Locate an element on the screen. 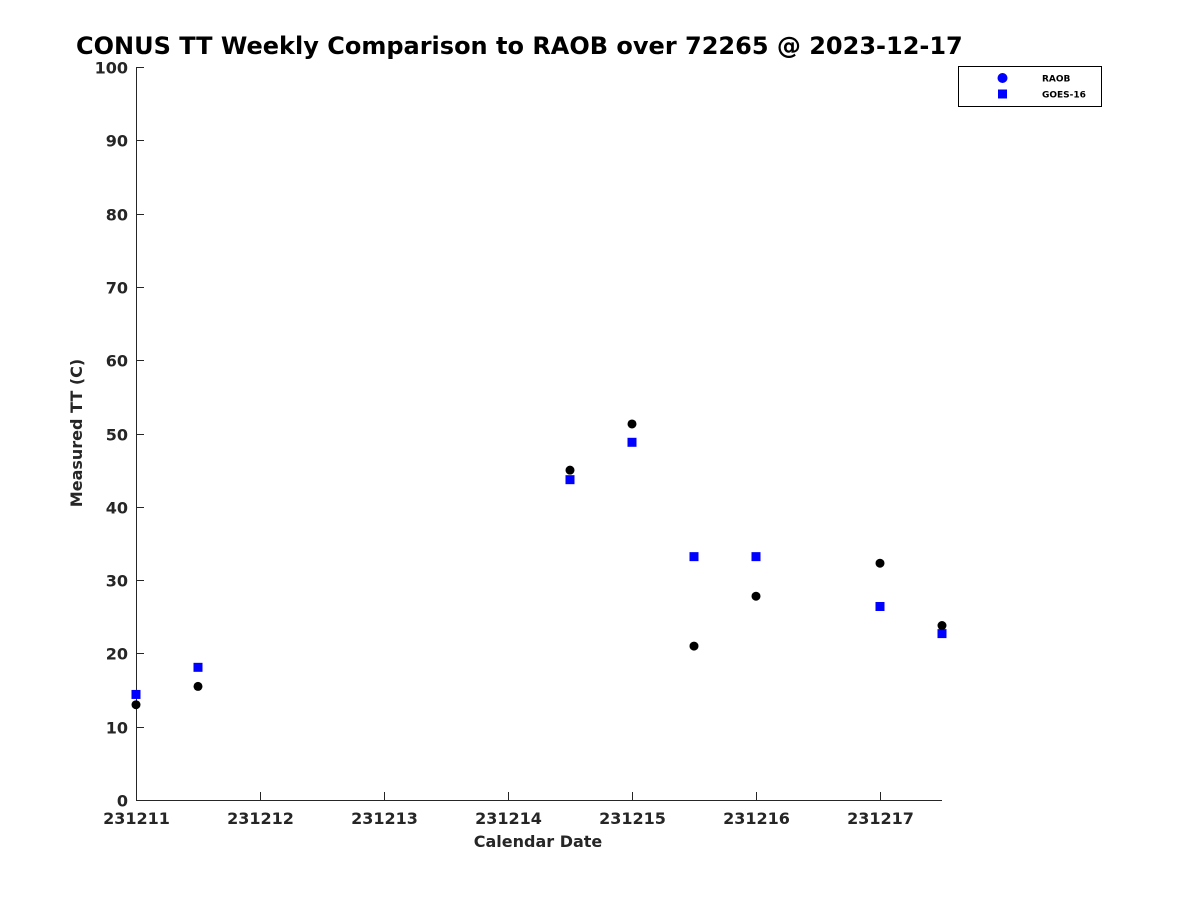  legend-circle-marker is located at coordinates (1002, 78).